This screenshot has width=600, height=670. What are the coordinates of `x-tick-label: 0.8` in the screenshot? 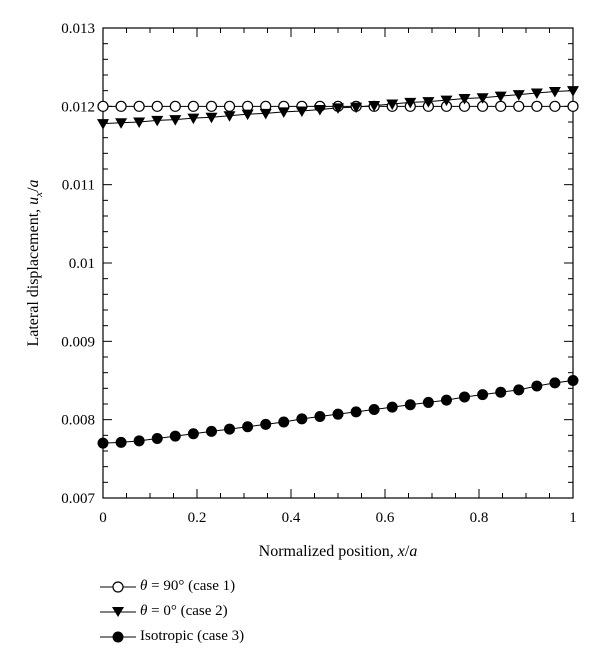 It's located at (479, 518).